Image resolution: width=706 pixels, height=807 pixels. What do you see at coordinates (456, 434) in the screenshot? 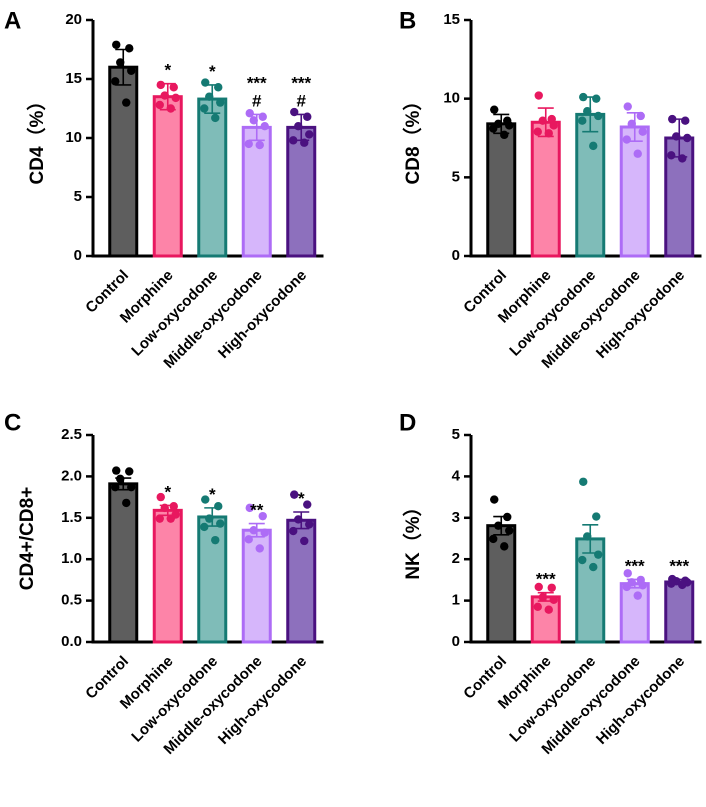
I see `y-tick-label: 5` at bounding box center [456, 434].